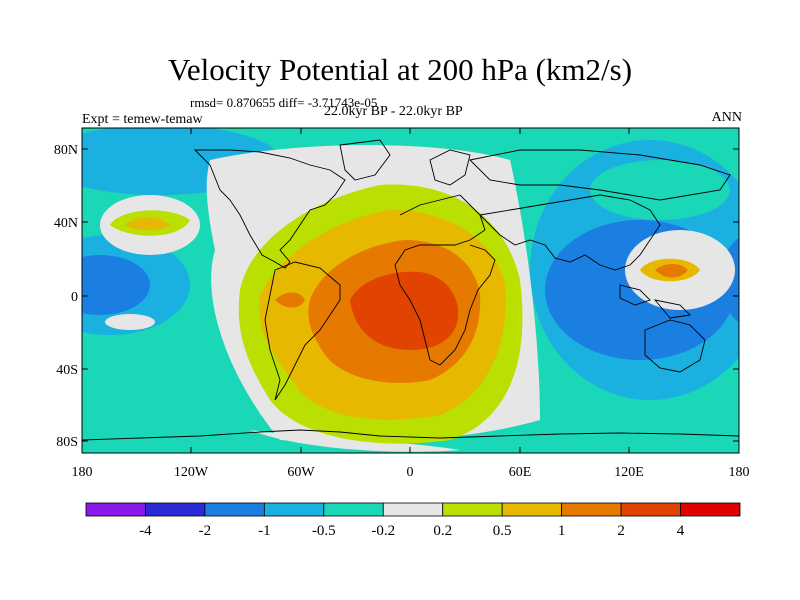 This screenshot has width=800, height=600. What do you see at coordinates (67, 442) in the screenshot?
I see `lat-tick-label: 80S` at bounding box center [67, 442].